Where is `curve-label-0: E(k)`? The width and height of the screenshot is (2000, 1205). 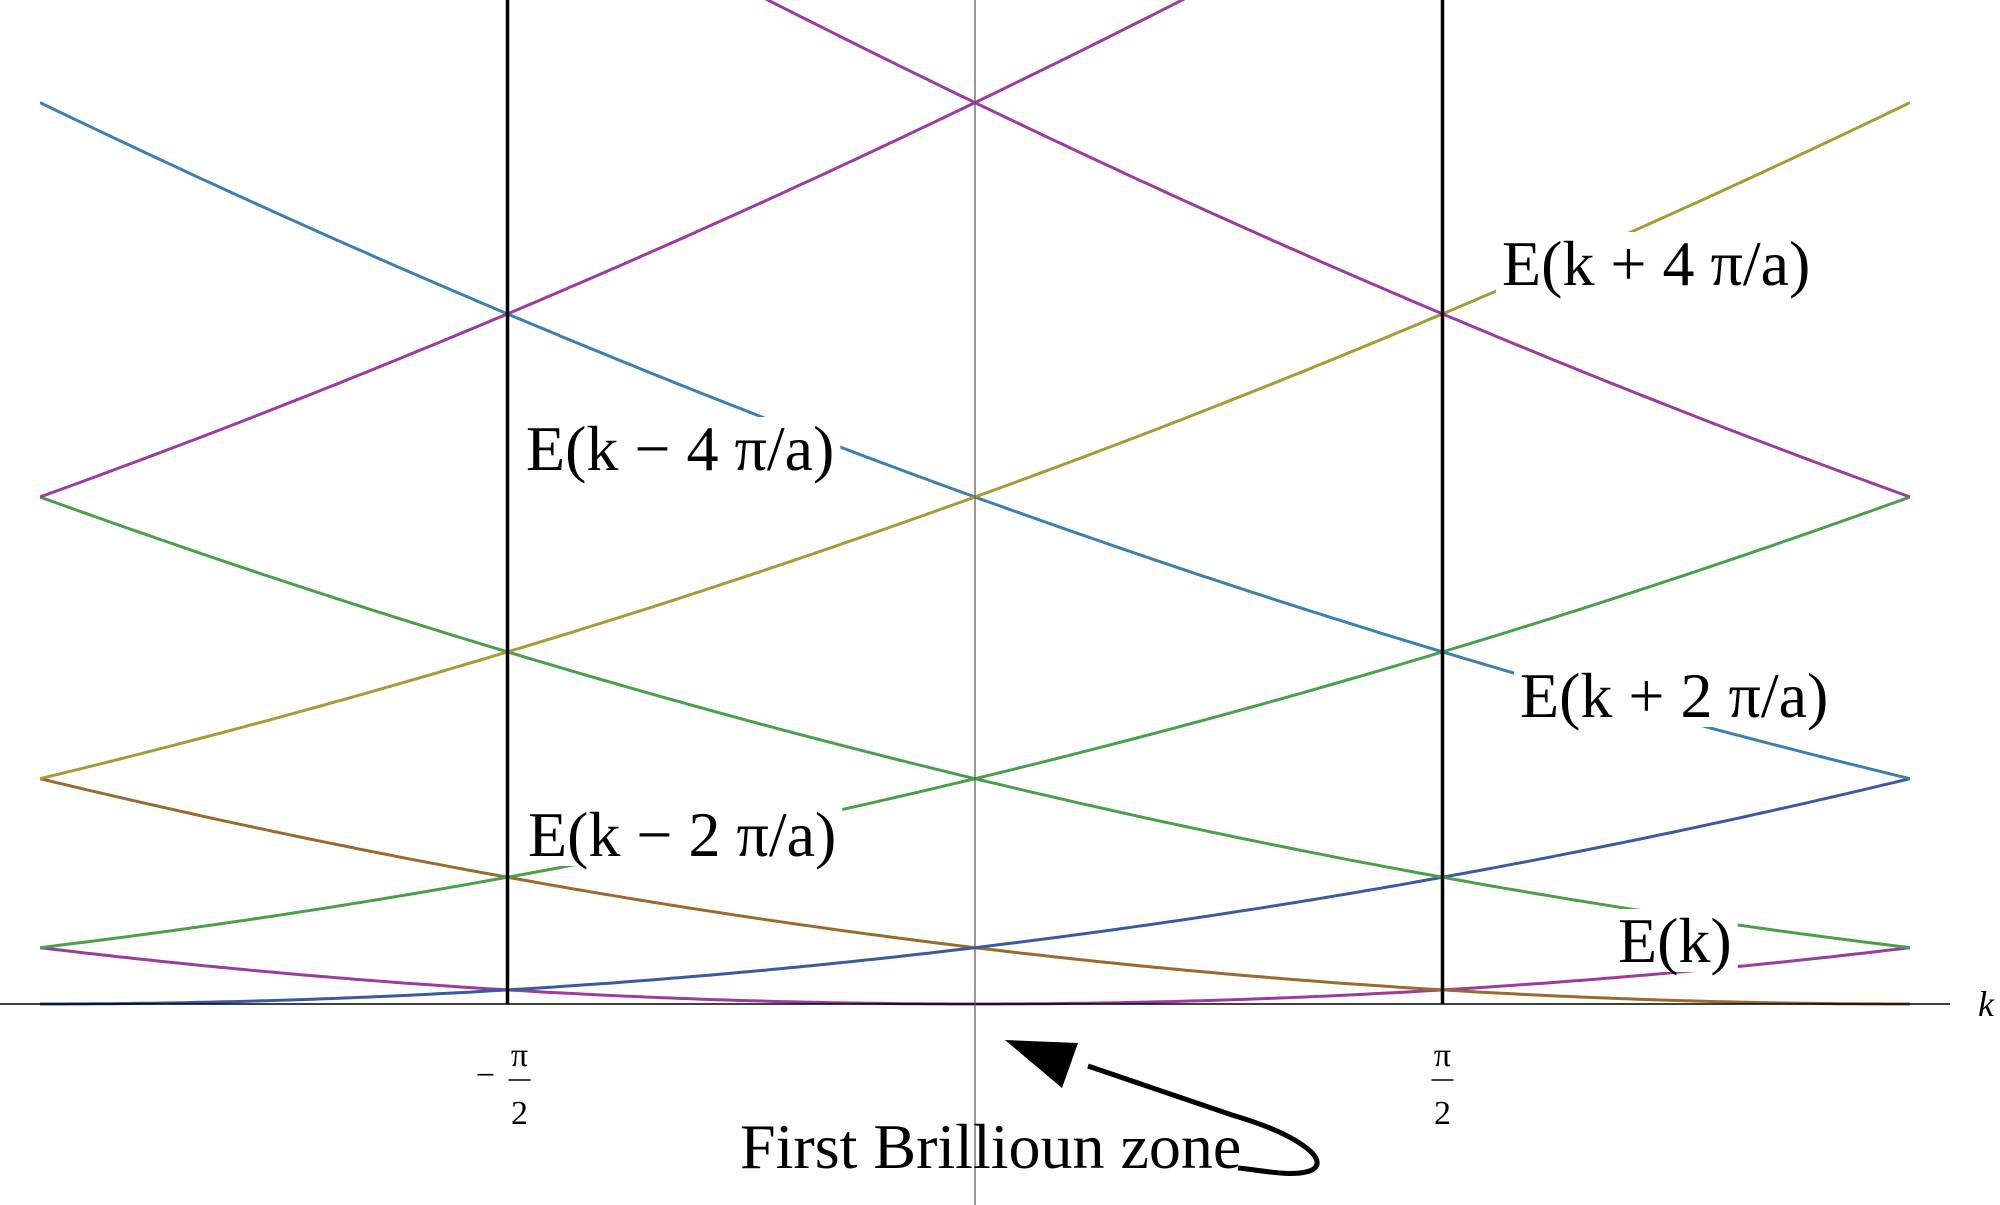 curve-label-0: E(k) is located at coordinates (1675, 940).